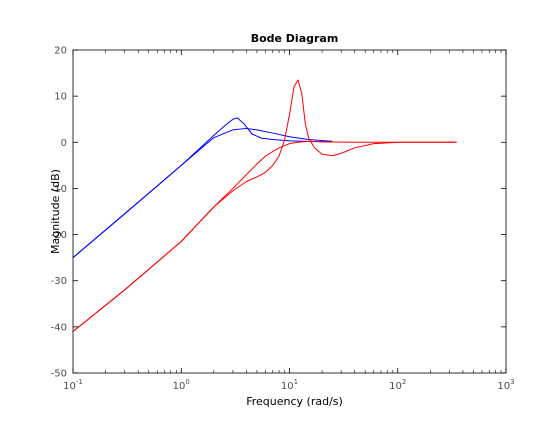  I want to click on y-tick-label: -10, so click(59, 189).